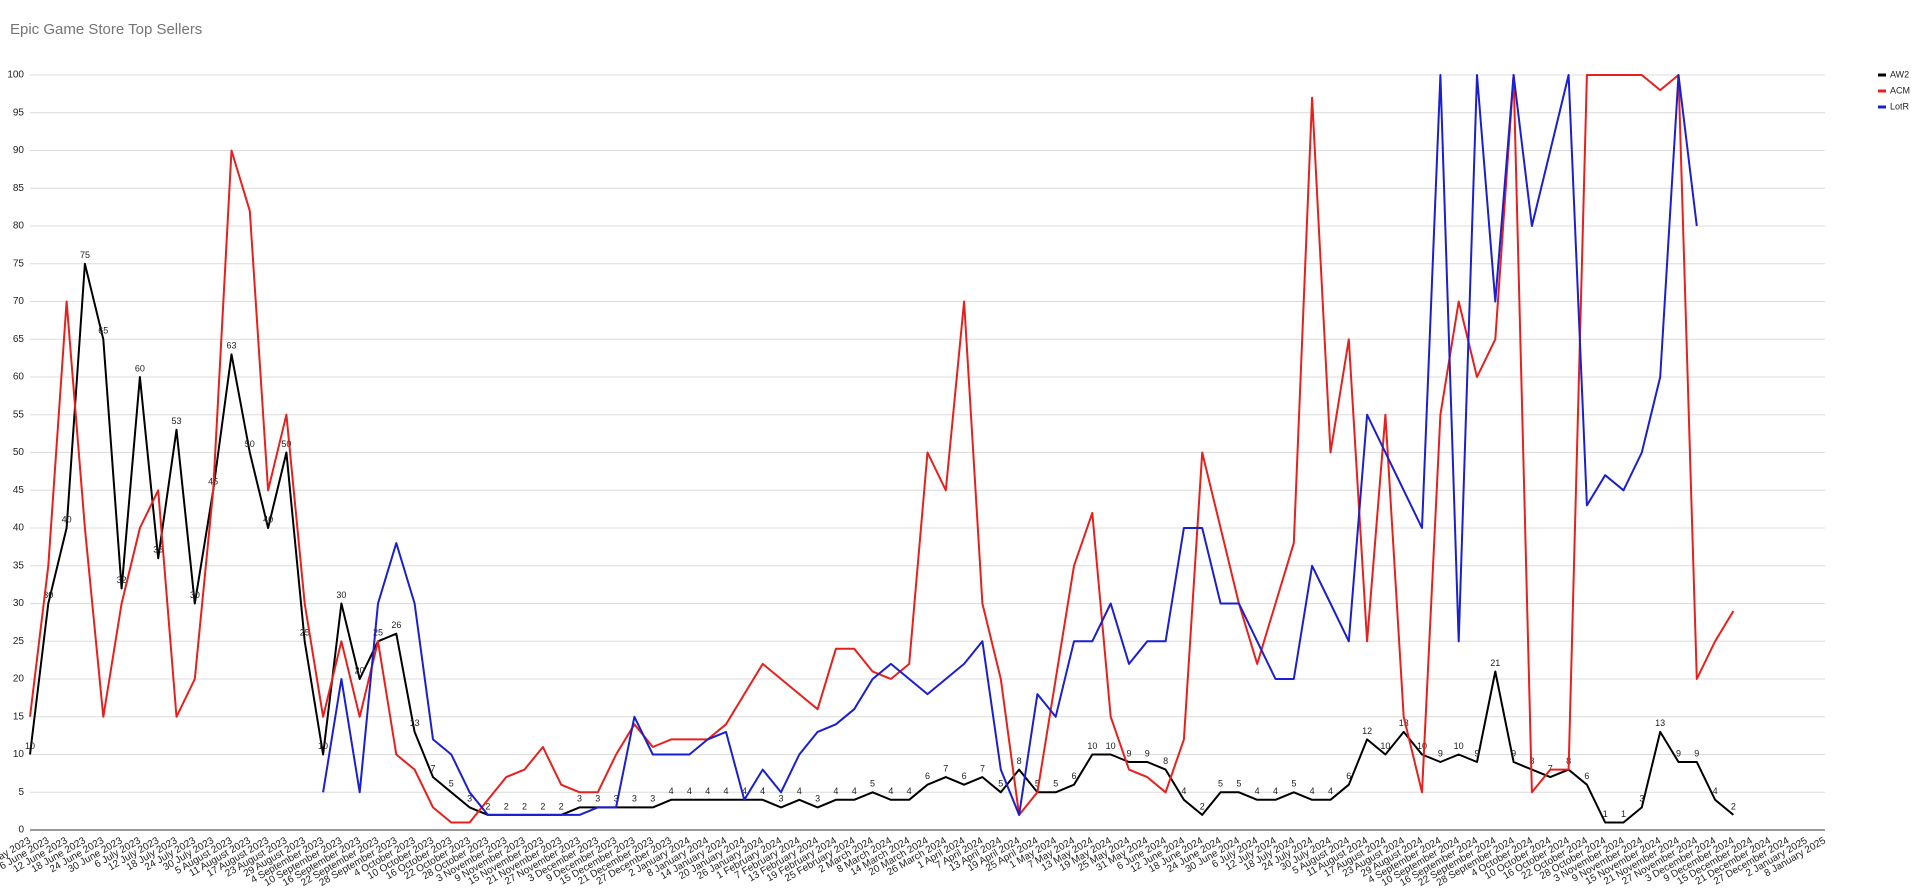 The height and width of the screenshot is (890, 1920). Describe the element at coordinates (19, 679) in the screenshot. I see `y-tick-label: 20` at that location.